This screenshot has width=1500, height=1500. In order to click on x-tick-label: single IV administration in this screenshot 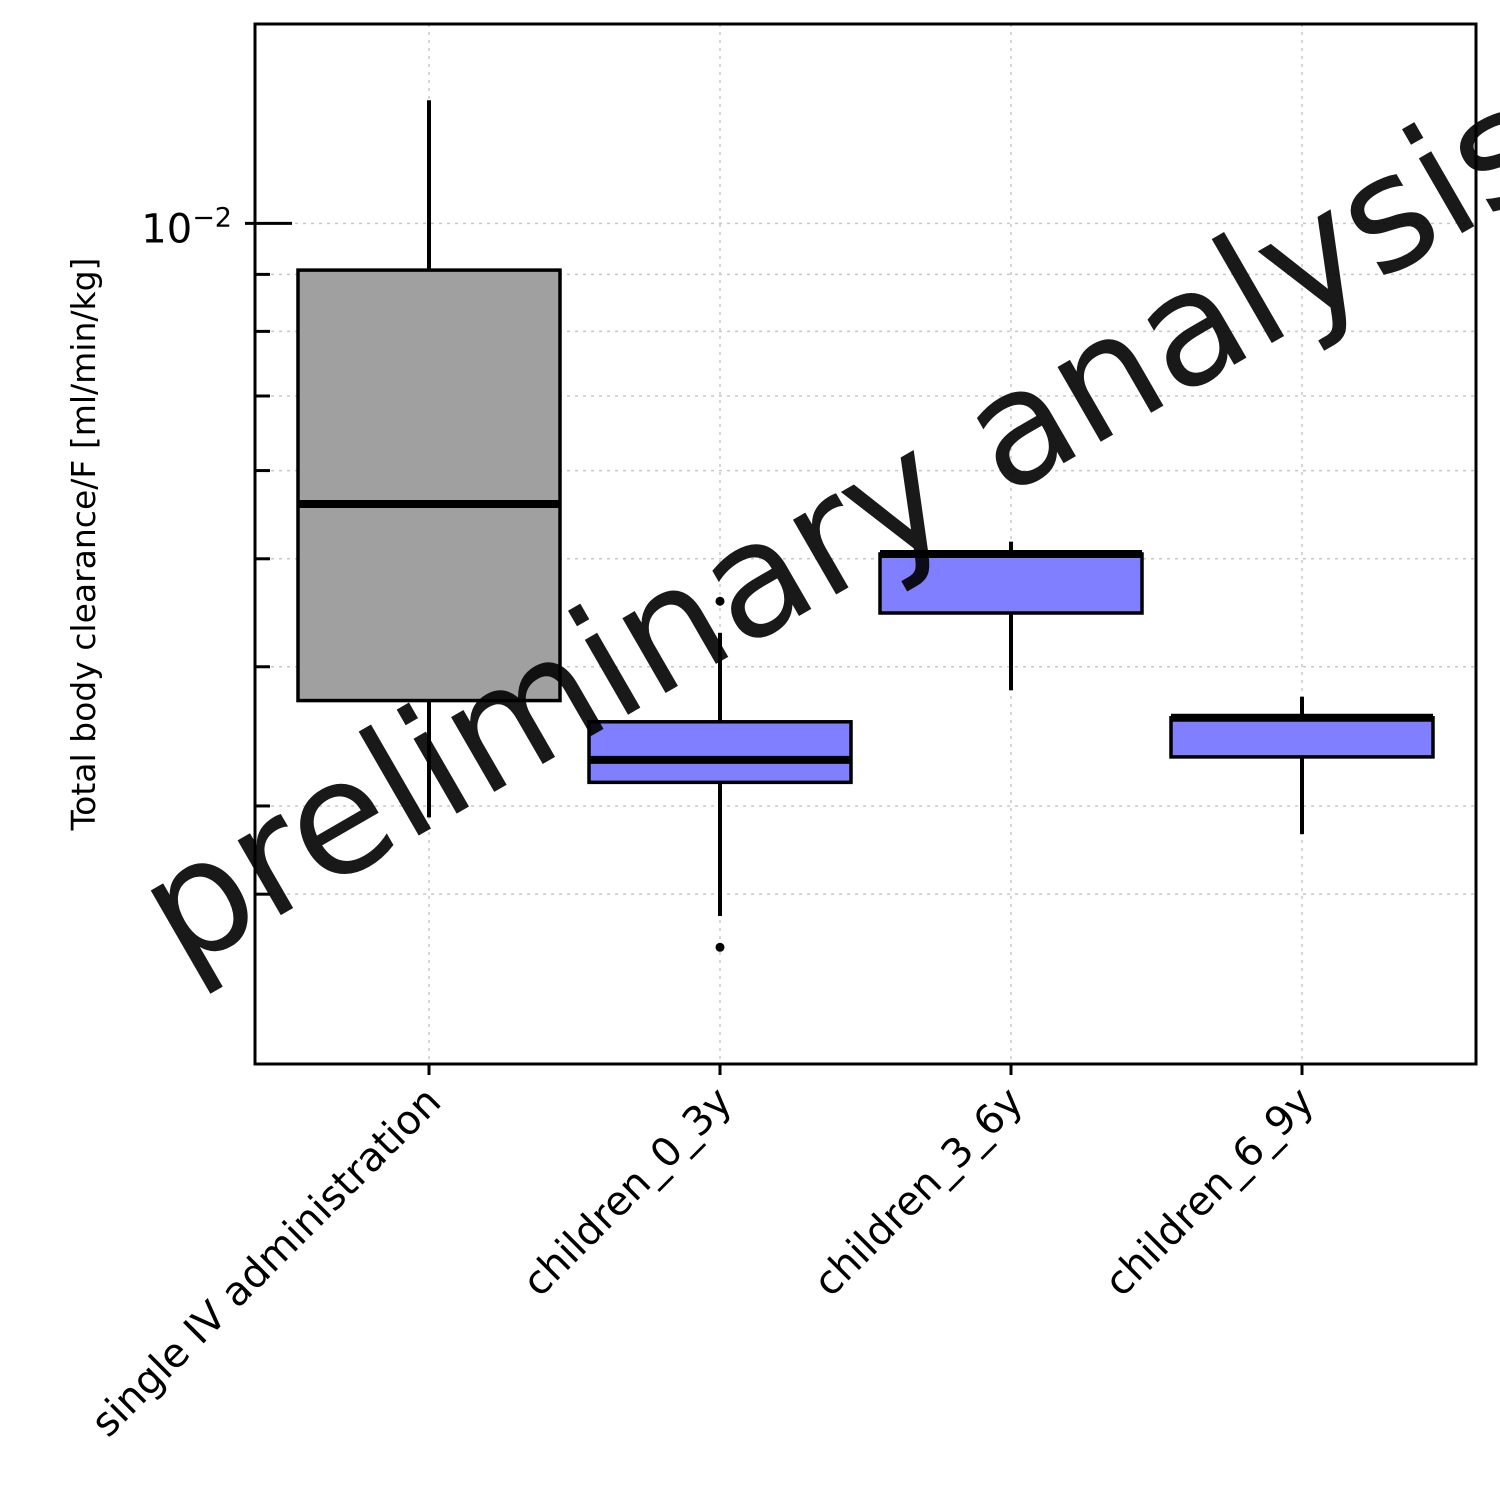, I will do `click(266, 1262)`.